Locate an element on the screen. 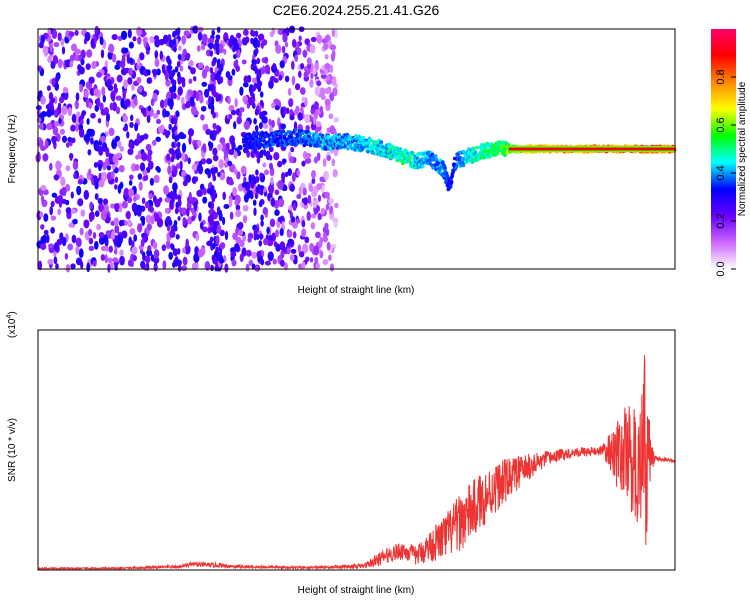  colorbar-label: Normalized spectral amplitude is located at coordinates (742, 148).